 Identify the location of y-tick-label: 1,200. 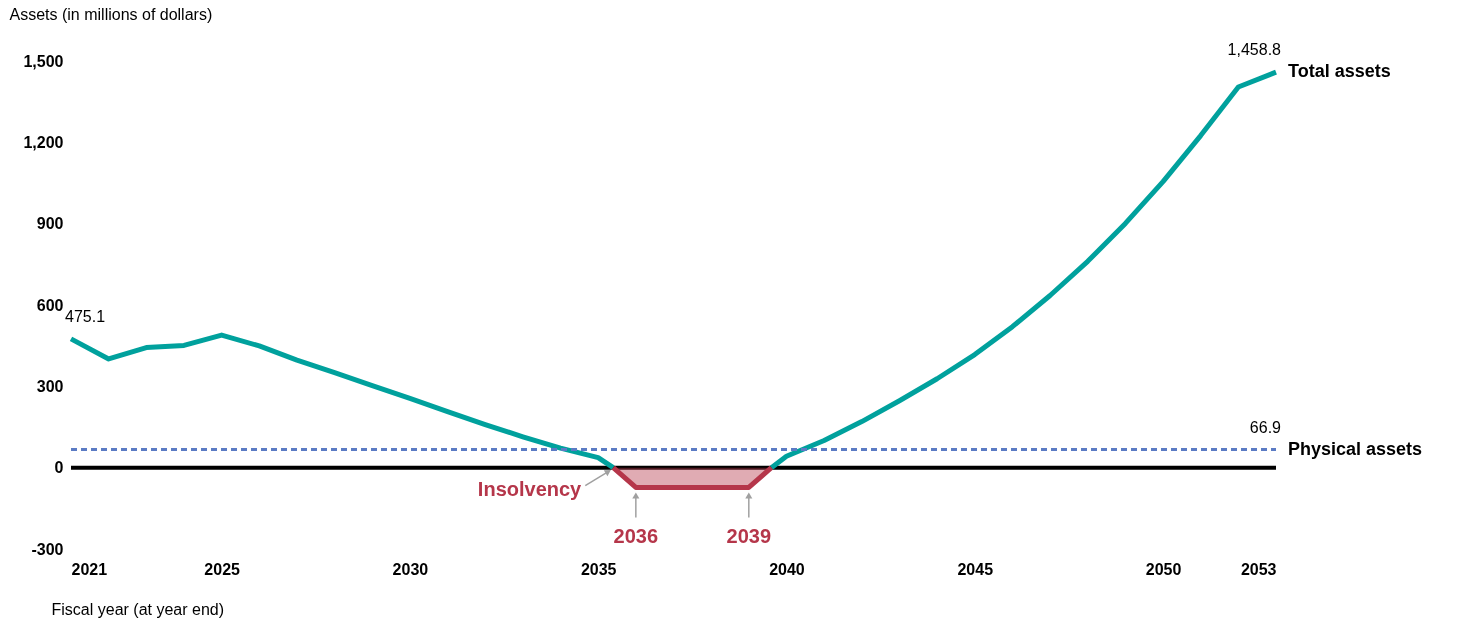
(43, 142).